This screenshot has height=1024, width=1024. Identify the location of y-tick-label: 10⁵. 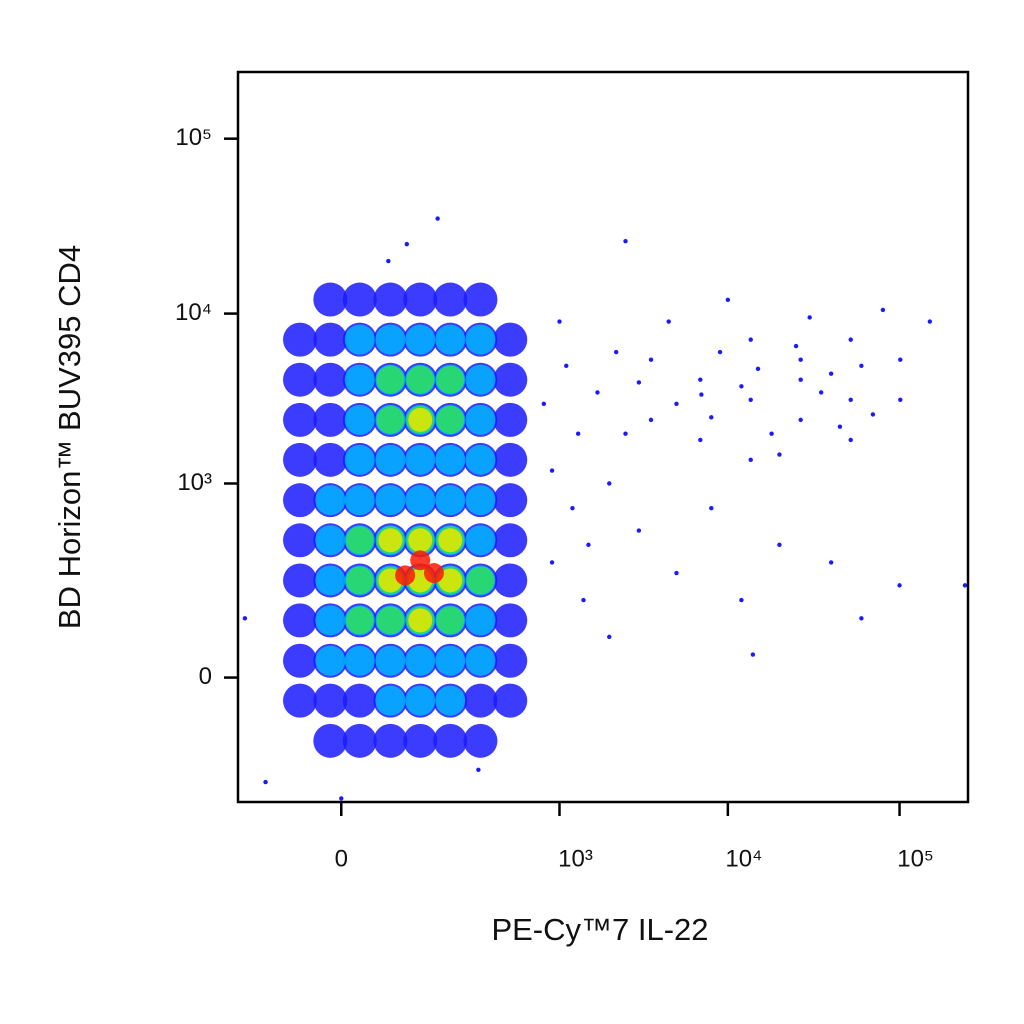
(193, 137).